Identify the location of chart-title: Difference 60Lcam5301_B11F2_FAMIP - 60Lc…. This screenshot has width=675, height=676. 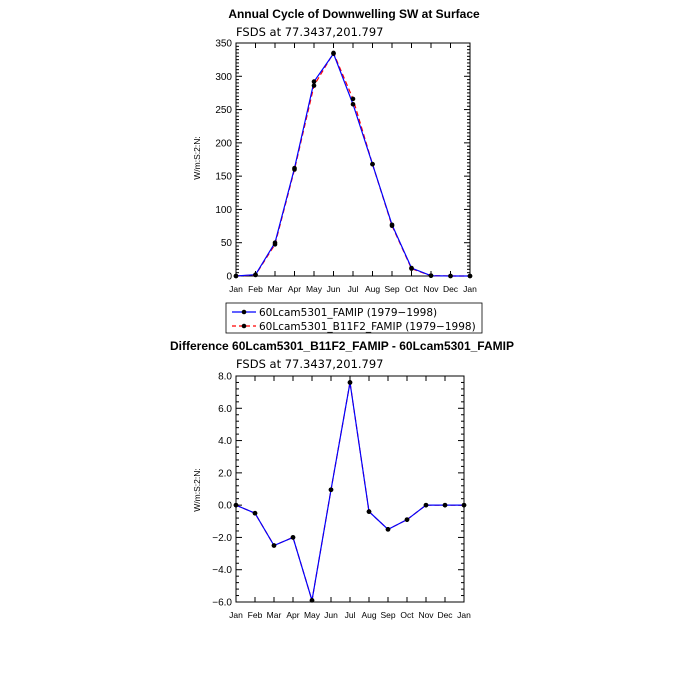
(342, 346).